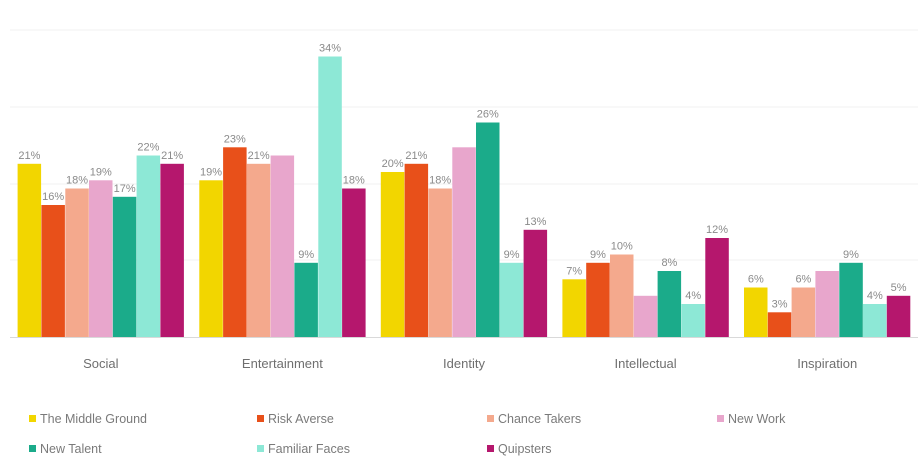  Describe the element at coordinates (93, 419) in the screenshot. I see `legend-label: The Middle Ground` at that location.